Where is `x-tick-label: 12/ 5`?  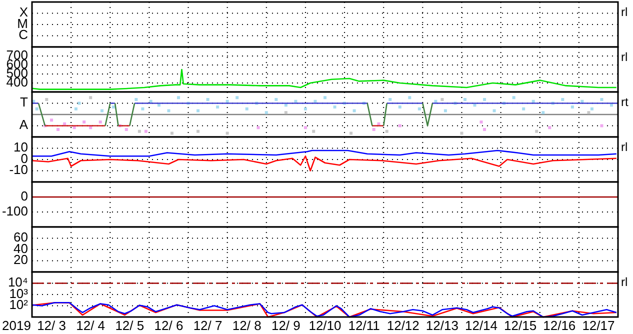
x-tick-label: 12/ 5 is located at coordinates (129, 325).